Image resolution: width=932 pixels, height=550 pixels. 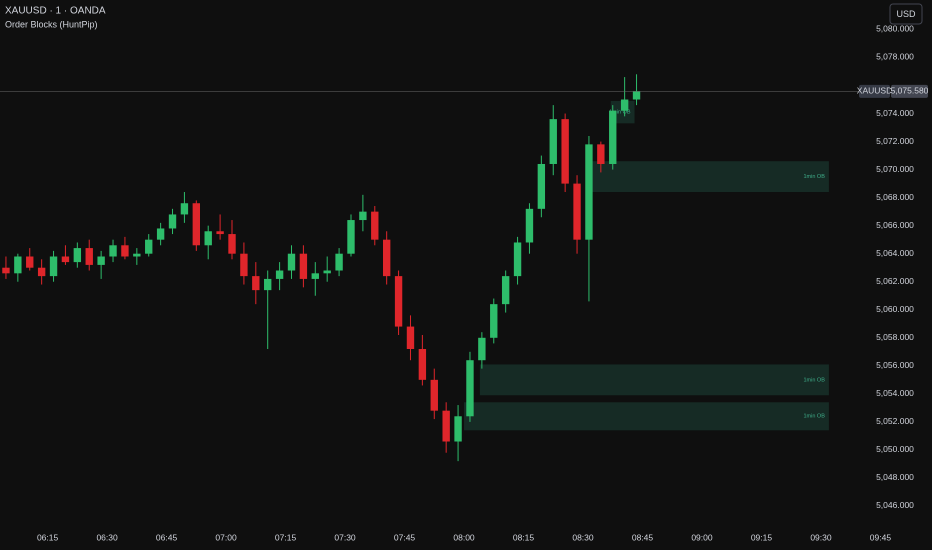 What do you see at coordinates (107, 537) in the screenshot?
I see `x-tick-label: 06:30` at bounding box center [107, 537].